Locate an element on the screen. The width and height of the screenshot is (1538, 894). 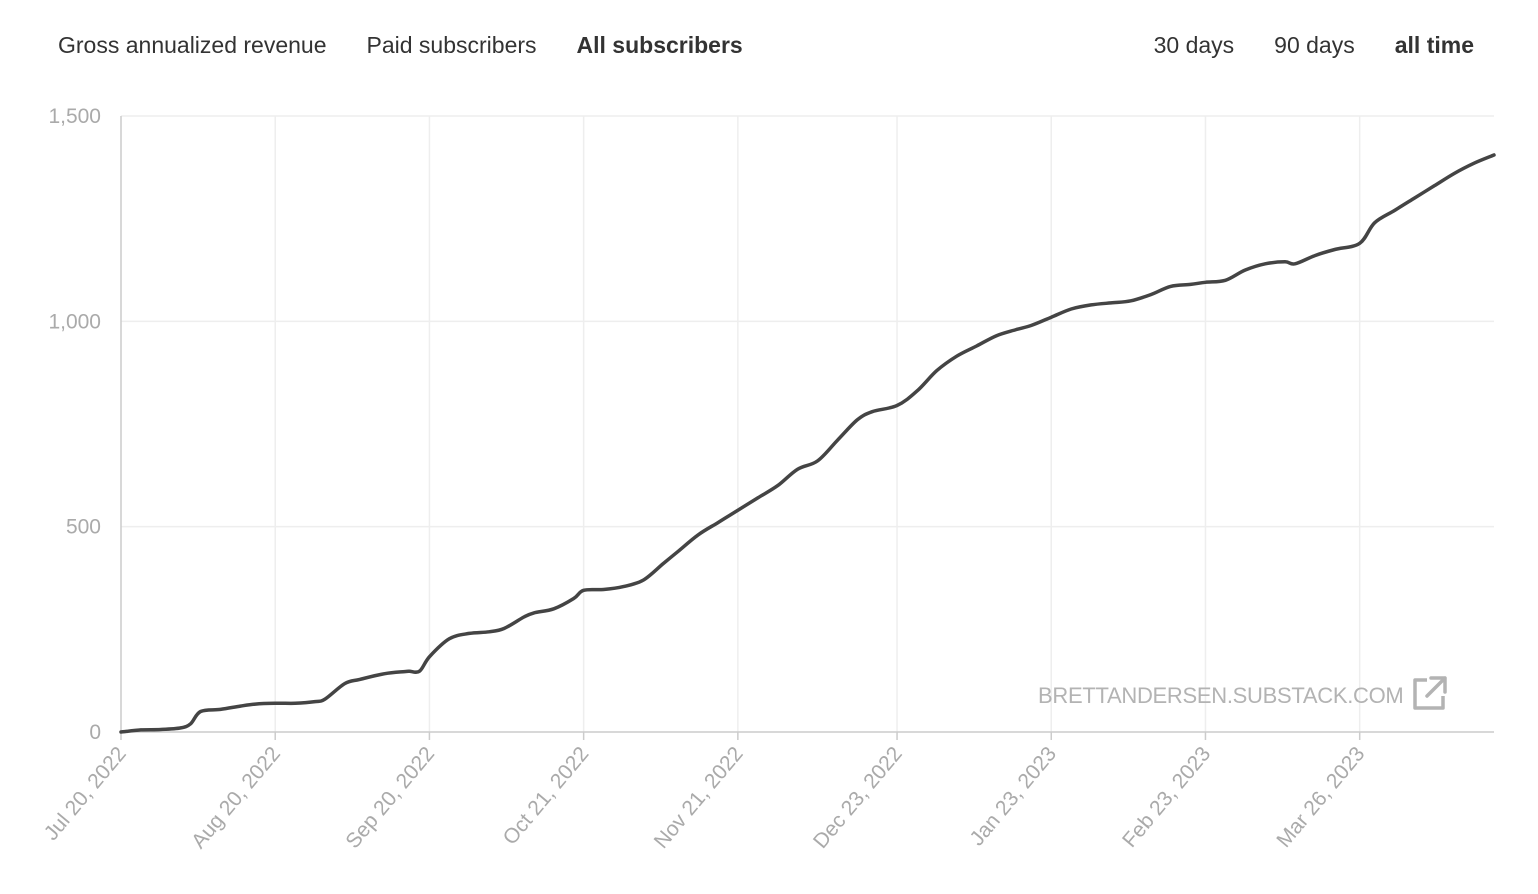
tab-90-days: 90 days is located at coordinates (1314, 45).